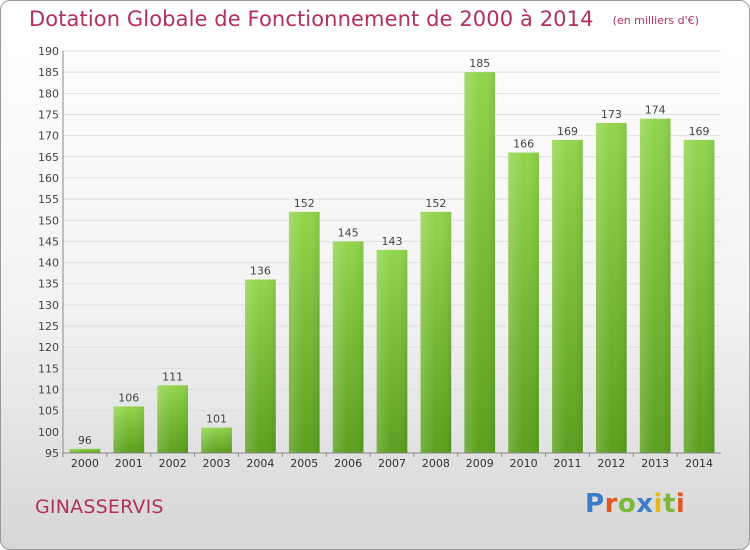  Describe the element at coordinates (52, 453) in the screenshot. I see `y-tick-label: 95` at that location.